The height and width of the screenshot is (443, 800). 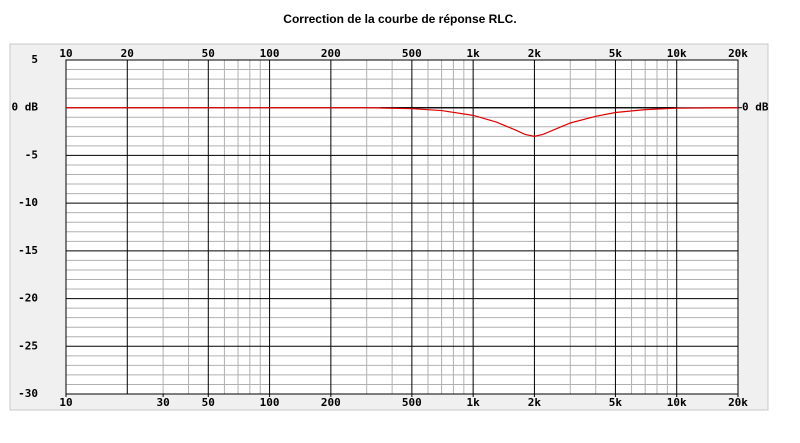 What do you see at coordinates (127, 53) in the screenshot?
I see `x2-tick-label: 20` at bounding box center [127, 53].